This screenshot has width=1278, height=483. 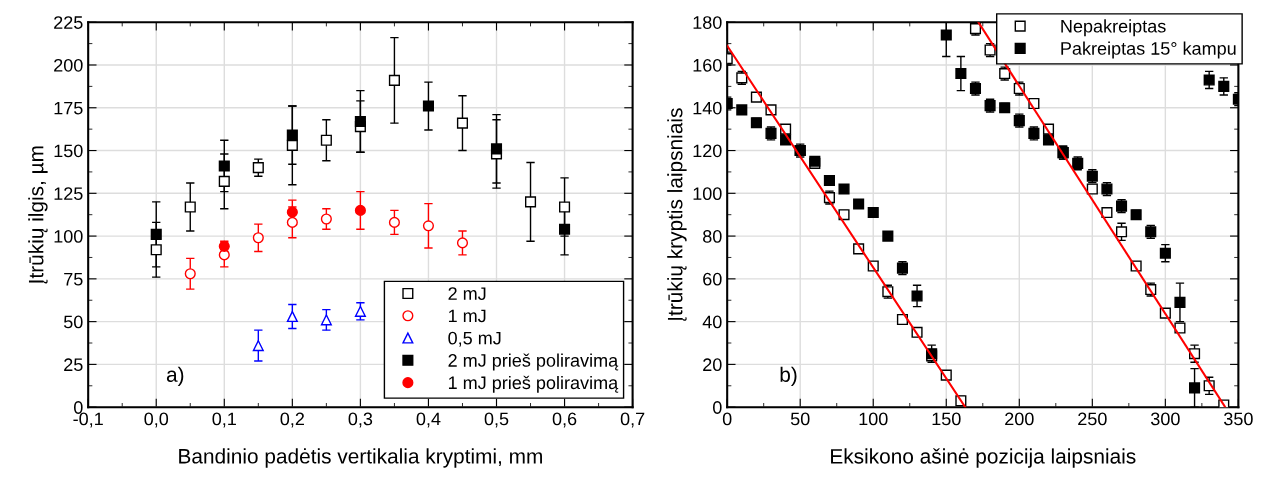 I want to click on y-tick-label: 60, so click(x=712, y=279).